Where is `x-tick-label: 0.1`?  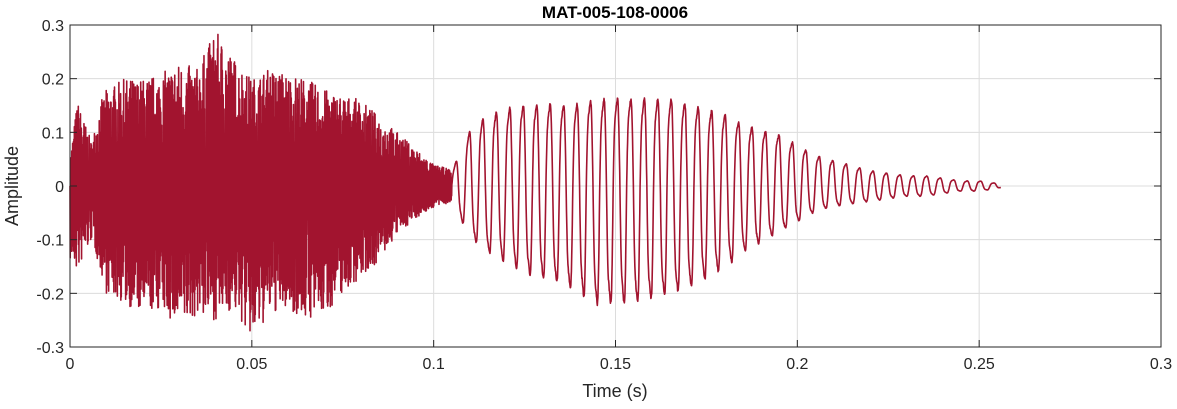
x-tick-label: 0.1 is located at coordinates (434, 364).